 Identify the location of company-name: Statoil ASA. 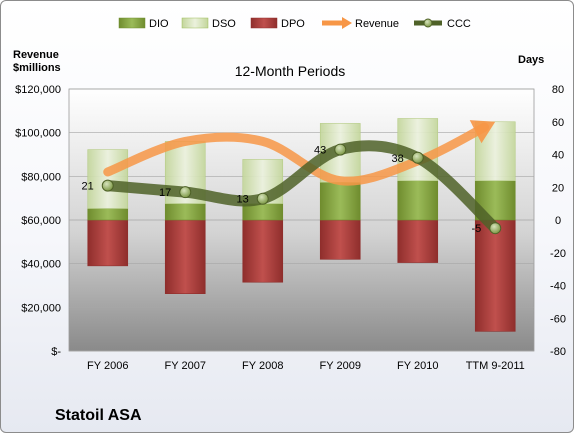
(98, 415).